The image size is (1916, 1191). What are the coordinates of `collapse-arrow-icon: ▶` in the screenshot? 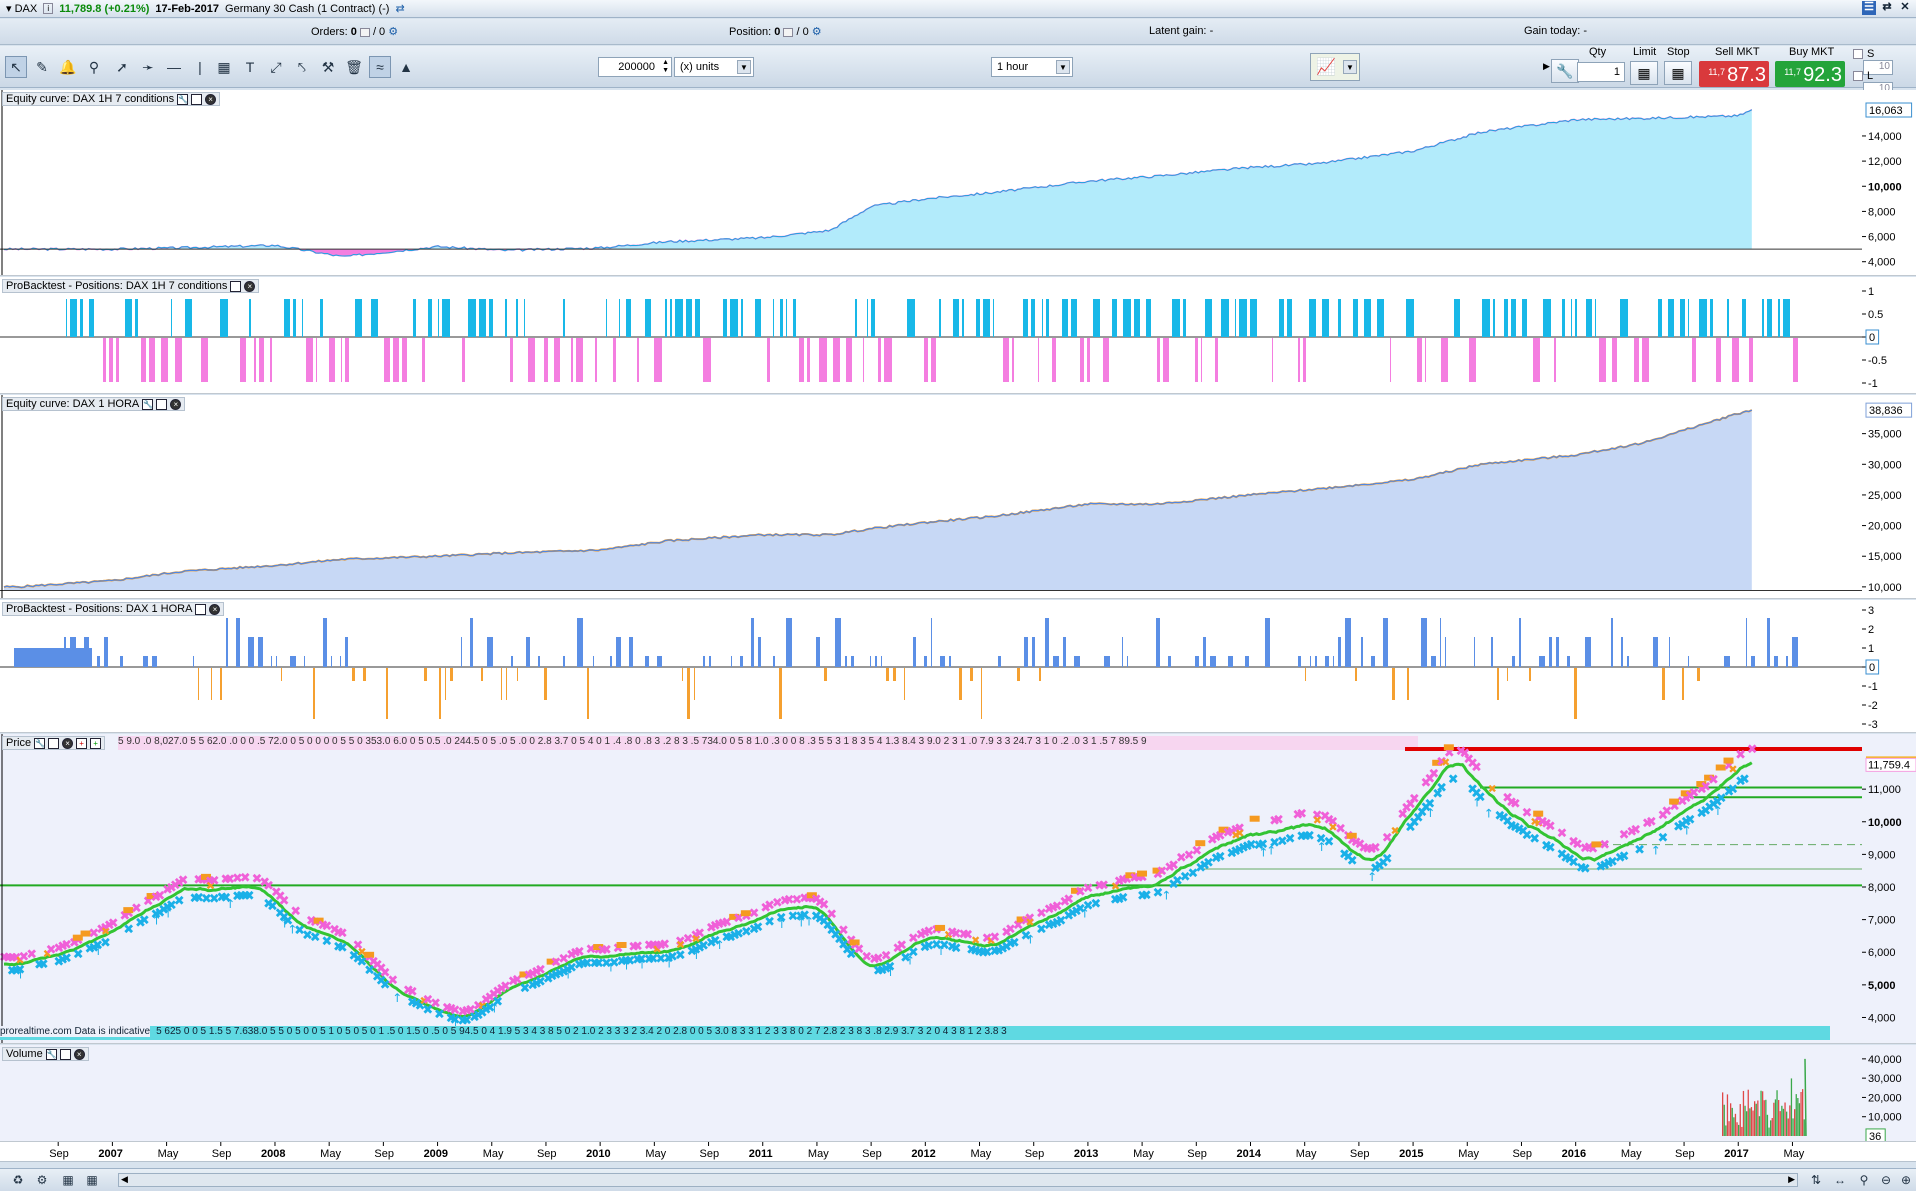 It's located at (1546, 66).